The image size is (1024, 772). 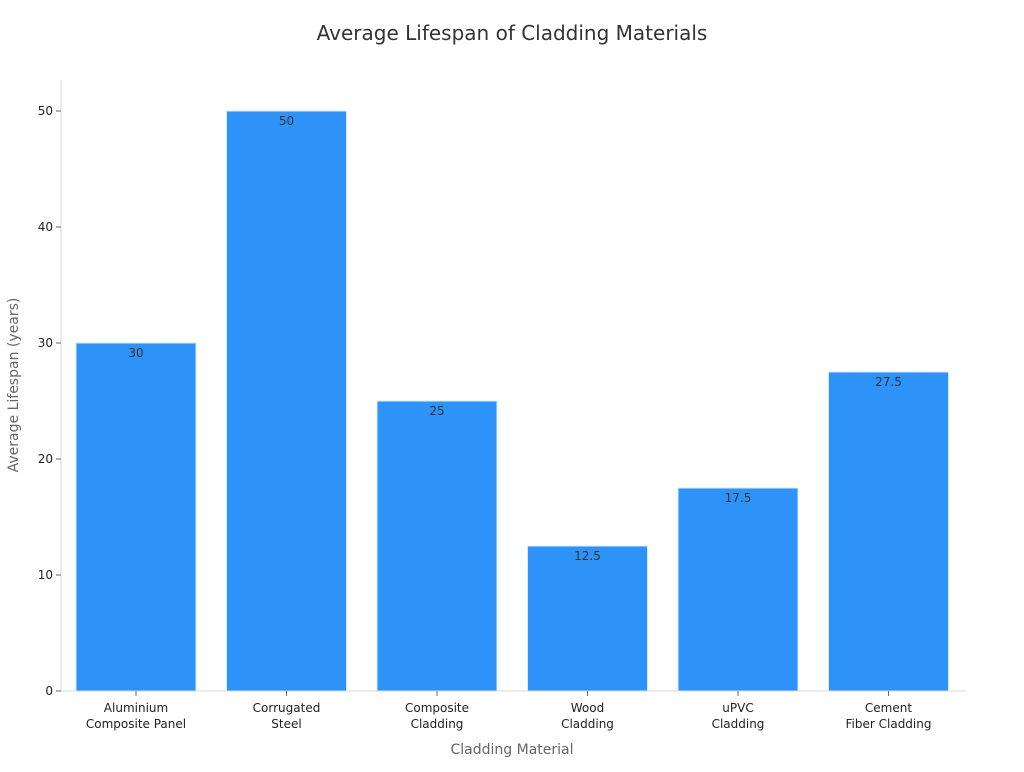 I want to click on y-axis-ticks: 0 10 20 30 40 50, so click(x=49, y=401).